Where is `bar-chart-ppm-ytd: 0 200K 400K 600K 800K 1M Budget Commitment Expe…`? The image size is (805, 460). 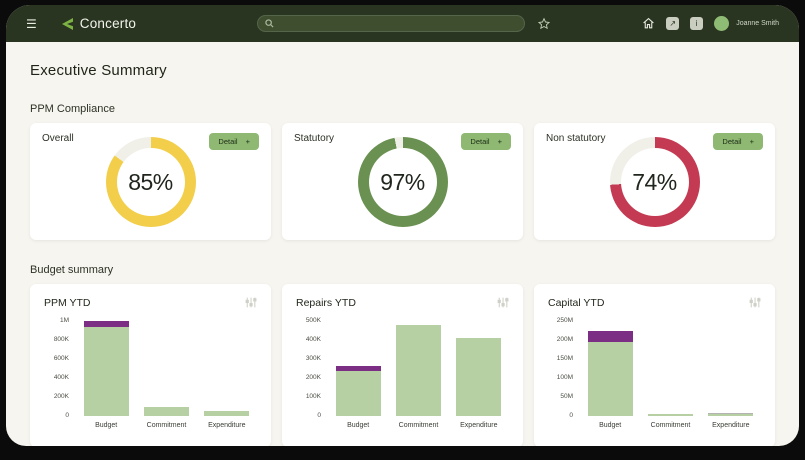 bar-chart-ppm-ytd: 0 200K 400K 600K 800K 1M Budget Commitment Expe… is located at coordinates (150, 373).